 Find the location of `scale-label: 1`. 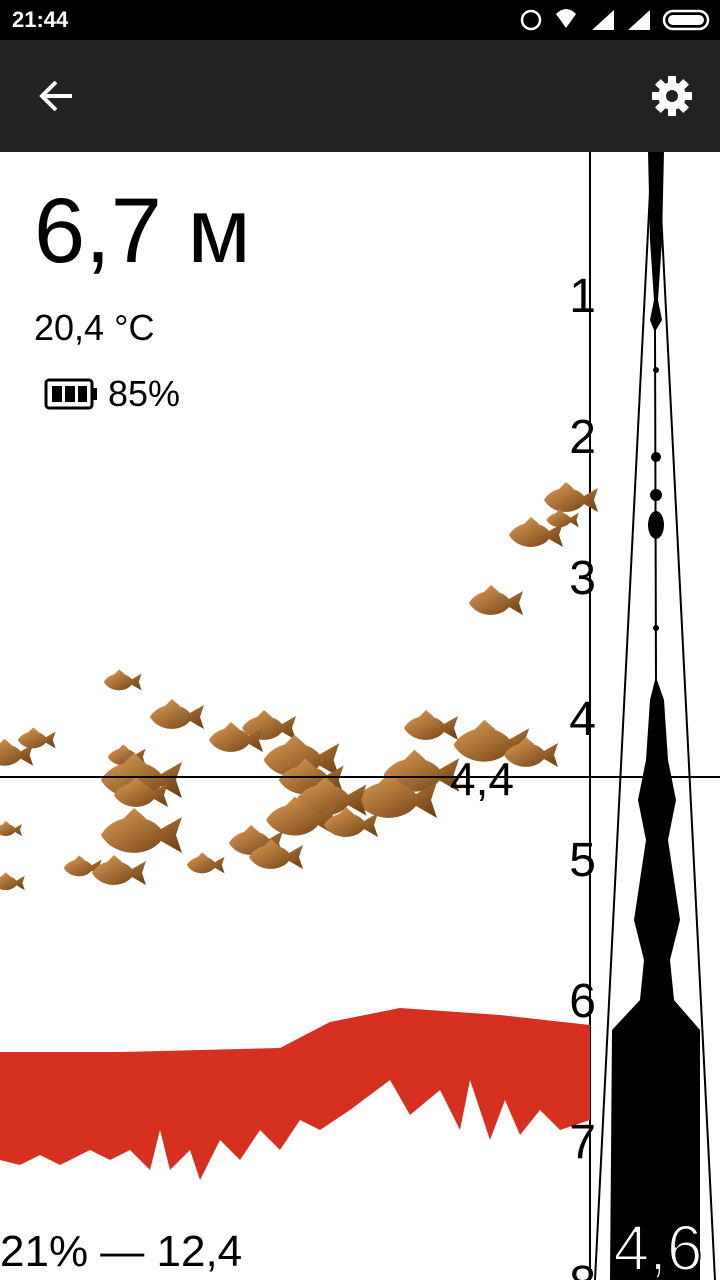

scale-label: 1 is located at coordinates (582, 296).